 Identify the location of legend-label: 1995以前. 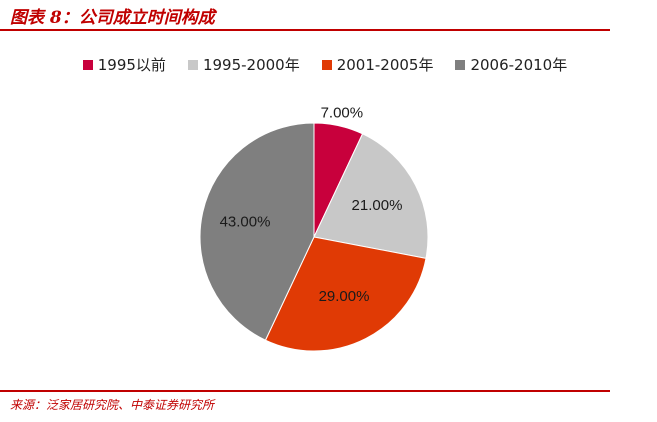
(131, 65).